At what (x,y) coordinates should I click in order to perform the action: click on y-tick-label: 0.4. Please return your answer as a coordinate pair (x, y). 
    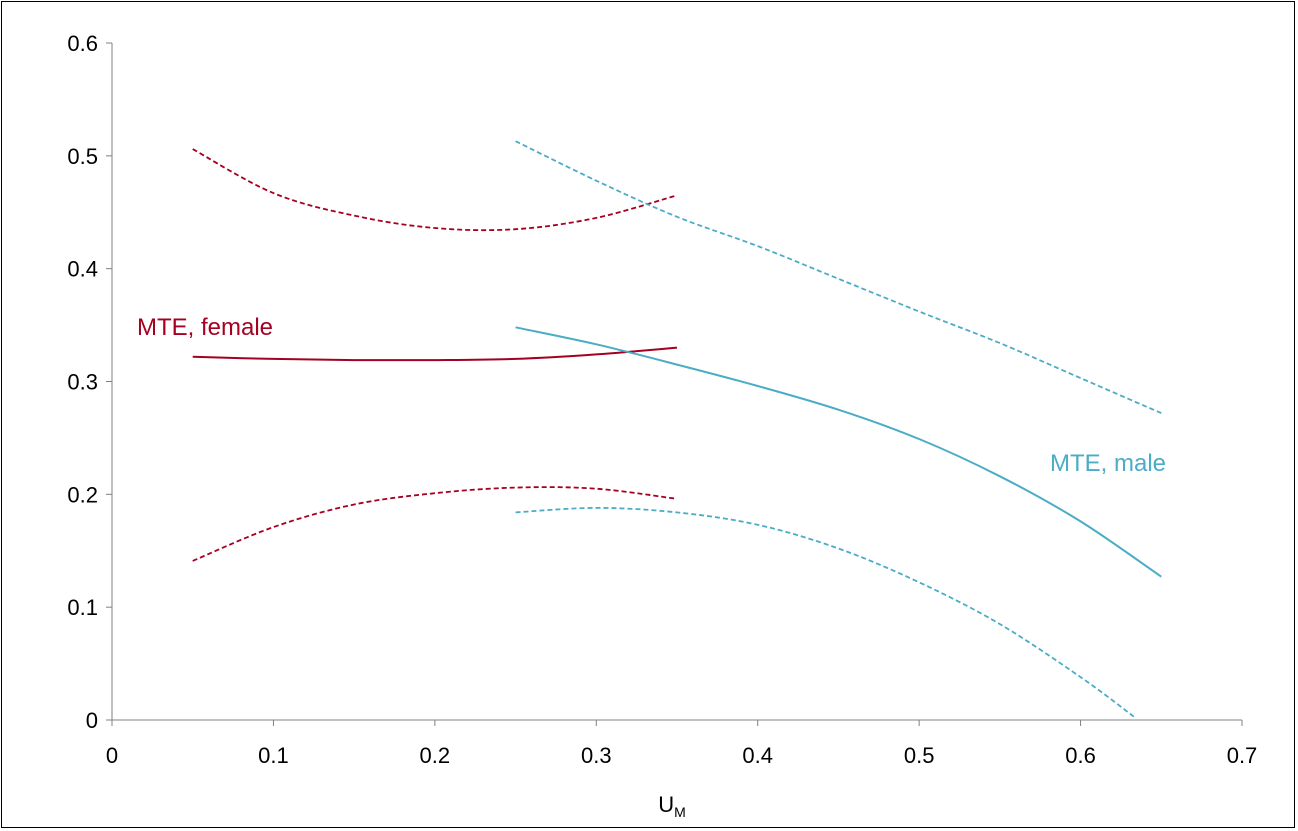
    Looking at the image, I should click on (82, 269).